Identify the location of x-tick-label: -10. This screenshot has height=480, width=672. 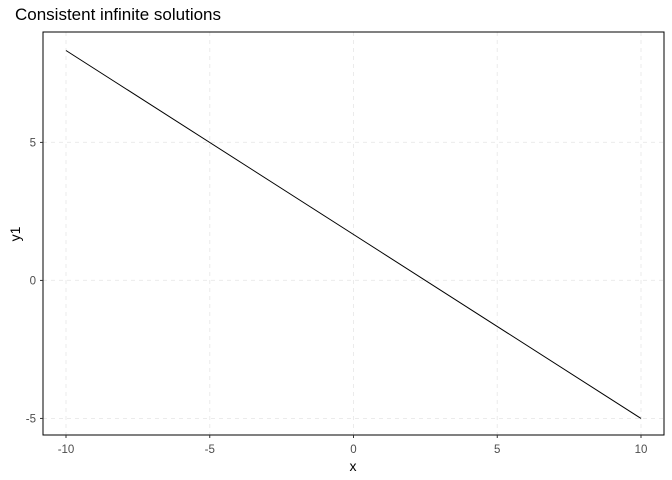
(66, 450).